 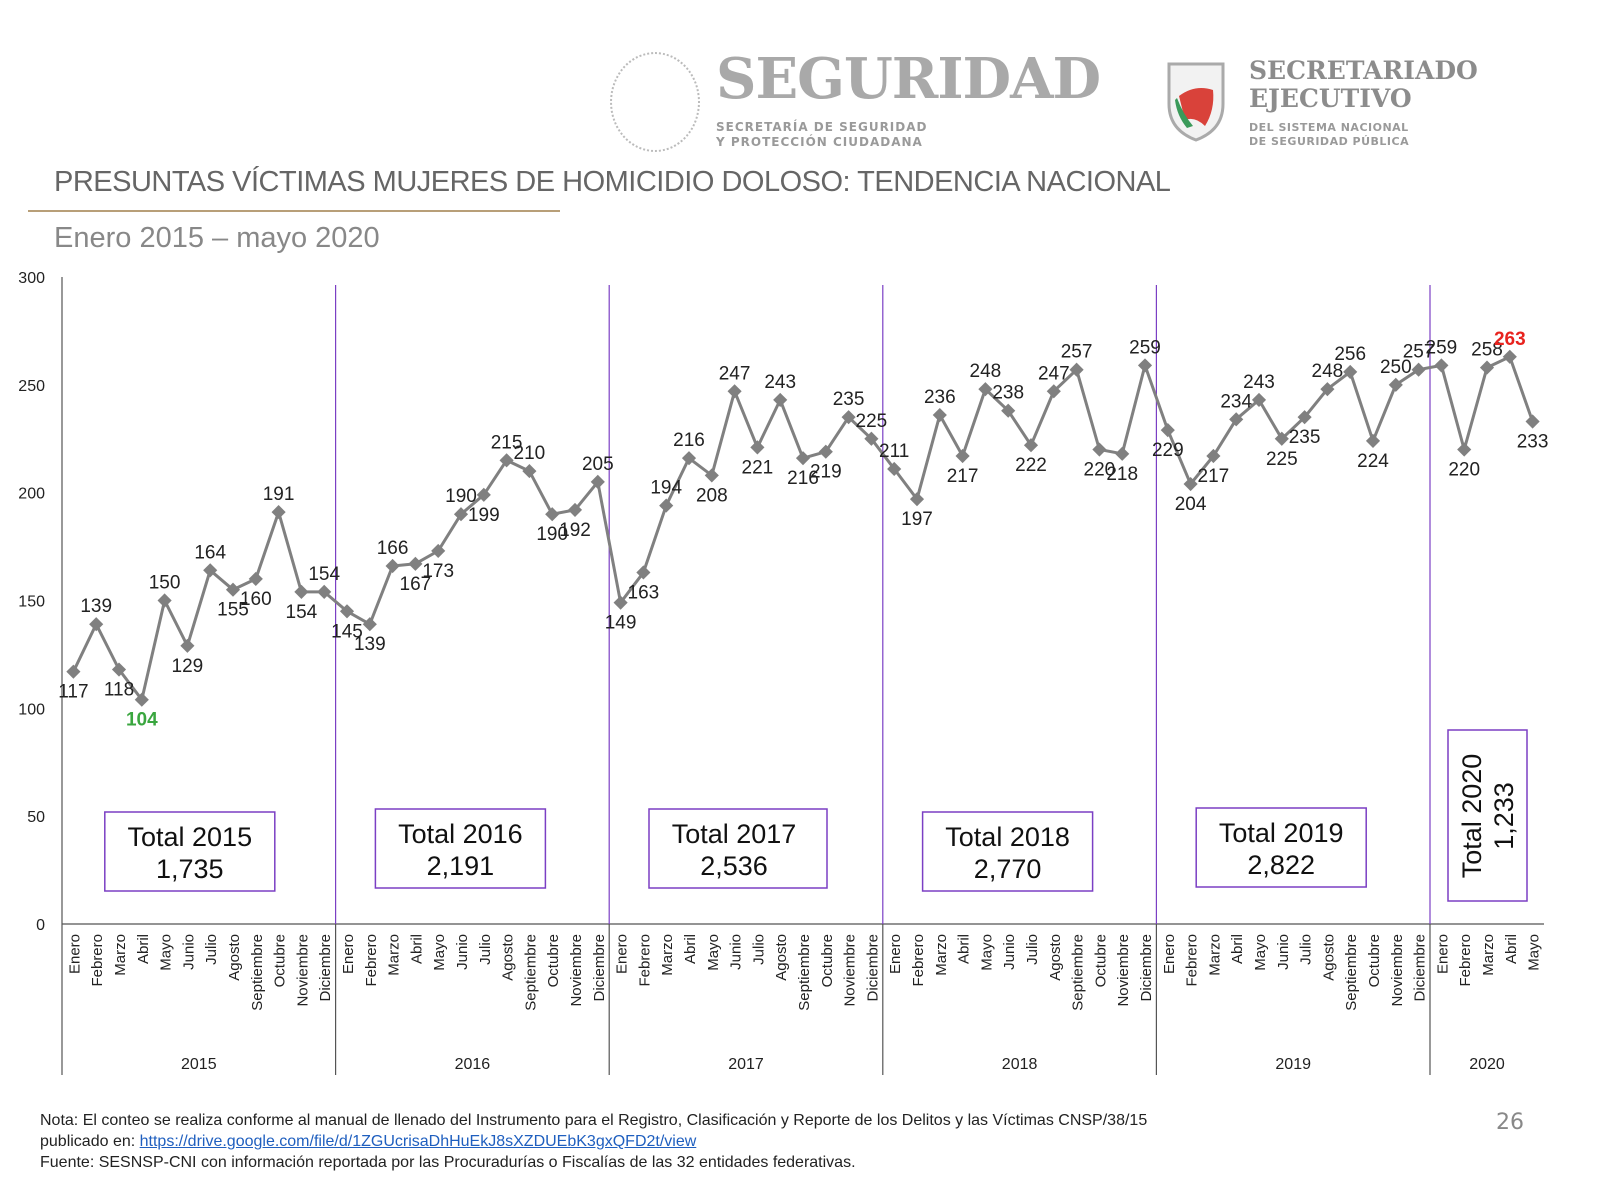 I want to click on data-label: 259, so click(x=1145, y=347).